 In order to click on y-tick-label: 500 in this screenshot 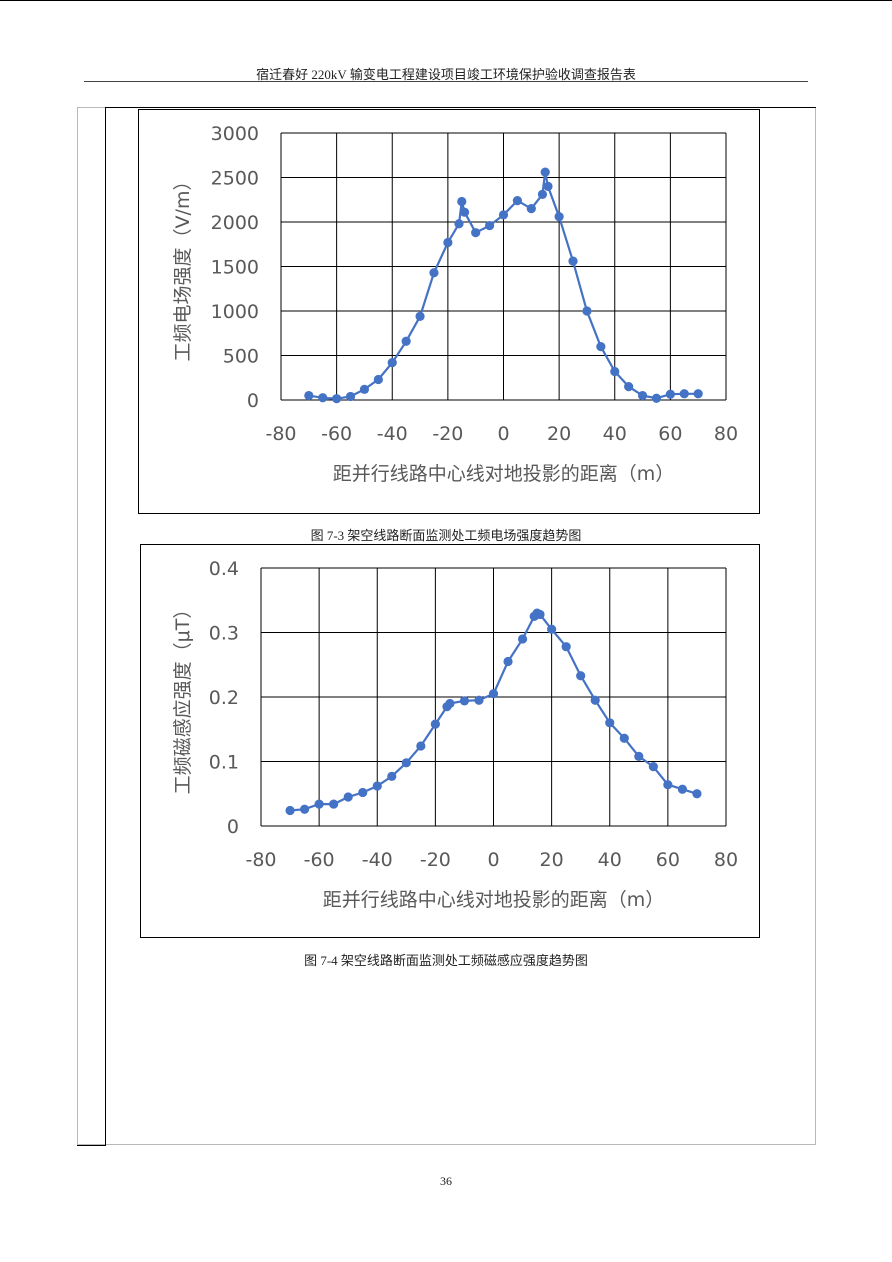, I will do `click(241, 357)`.